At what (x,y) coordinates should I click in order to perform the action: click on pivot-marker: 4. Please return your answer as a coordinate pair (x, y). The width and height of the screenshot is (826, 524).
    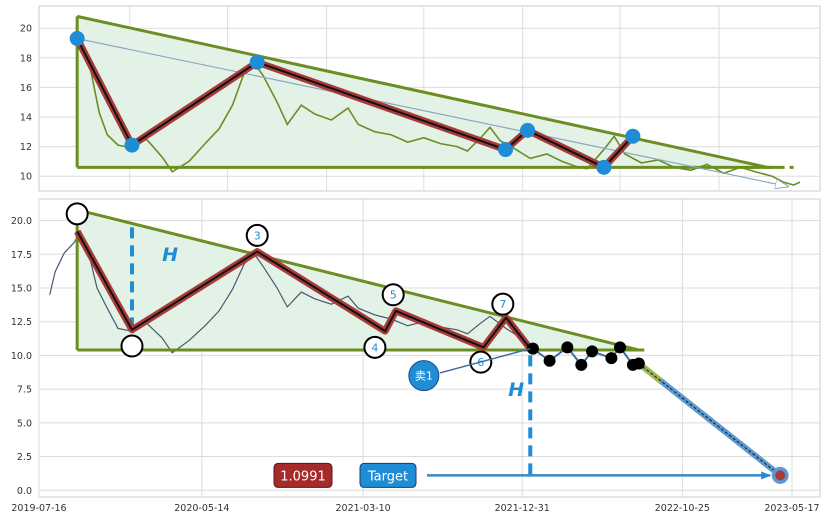
    Looking at the image, I should click on (375, 347).